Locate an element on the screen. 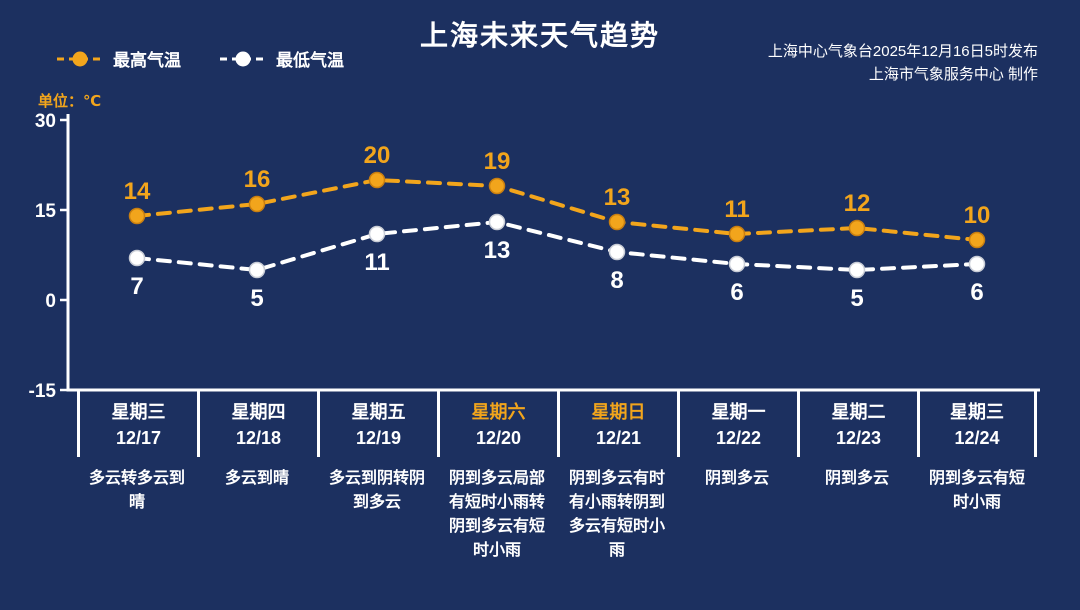 The height and width of the screenshot is (610, 1080). weather-description: 阴到多云有短时小雨 is located at coordinates (976, 490).